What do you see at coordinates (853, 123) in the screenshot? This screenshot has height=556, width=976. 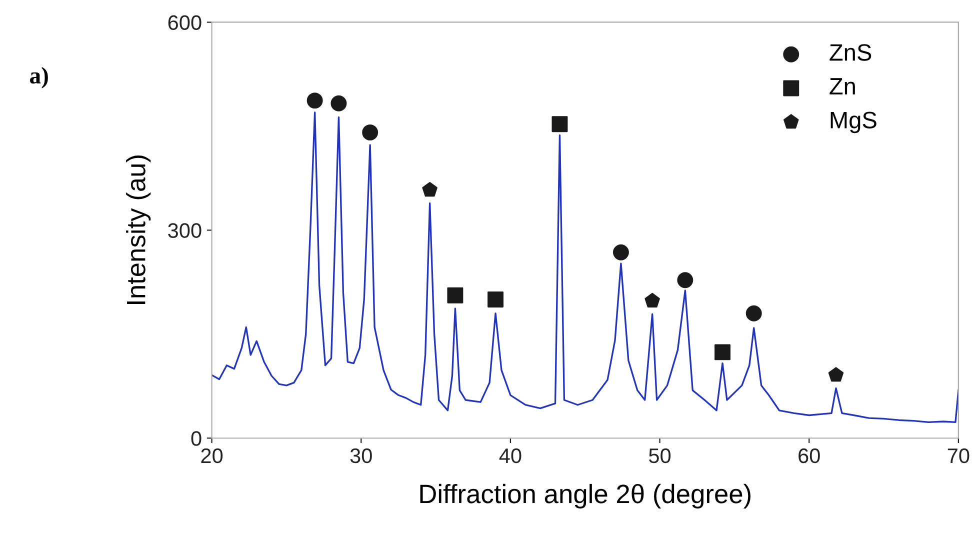 I see `legend-label: MgS` at bounding box center [853, 123].